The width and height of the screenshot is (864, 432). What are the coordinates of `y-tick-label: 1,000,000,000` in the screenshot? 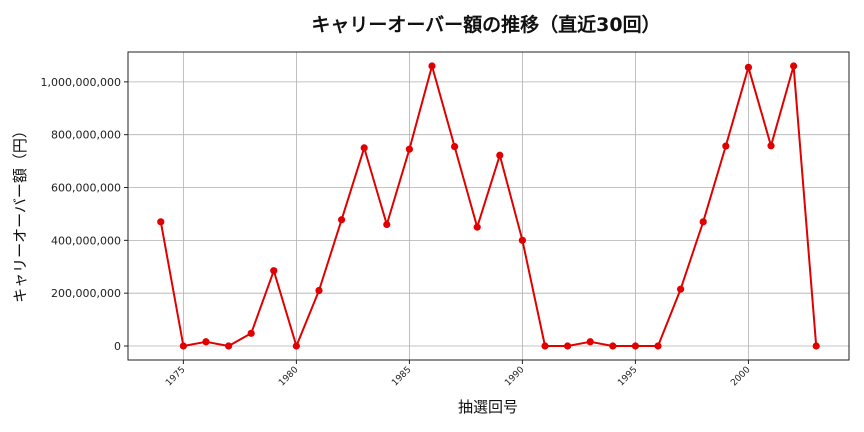 It's located at (81, 82).